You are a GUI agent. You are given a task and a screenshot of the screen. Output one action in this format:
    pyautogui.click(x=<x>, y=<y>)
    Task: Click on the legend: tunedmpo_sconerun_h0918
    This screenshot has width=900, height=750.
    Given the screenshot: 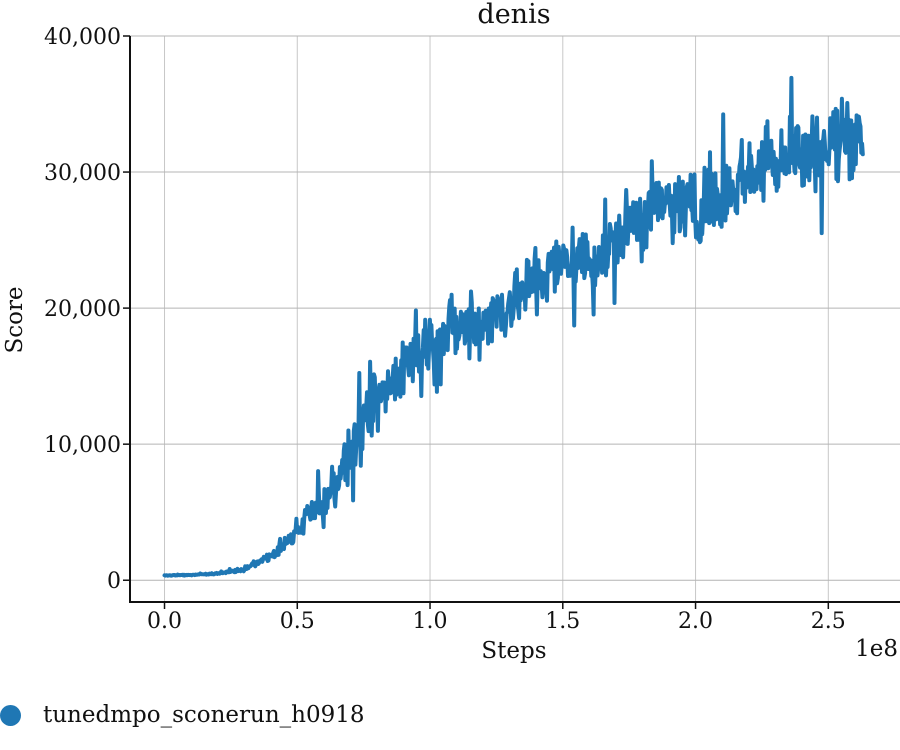 What is the action you would take?
    pyautogui.click(x=182, y=715)
    